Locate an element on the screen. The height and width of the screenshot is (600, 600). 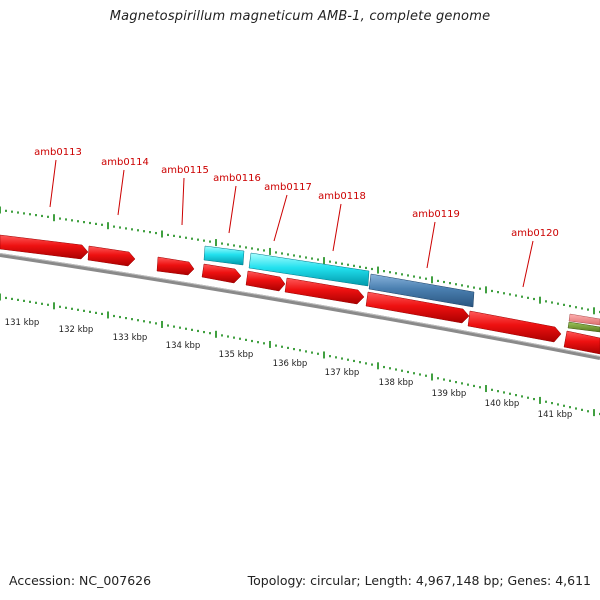
gene-amb0114 is located at coordinates (111, 256).